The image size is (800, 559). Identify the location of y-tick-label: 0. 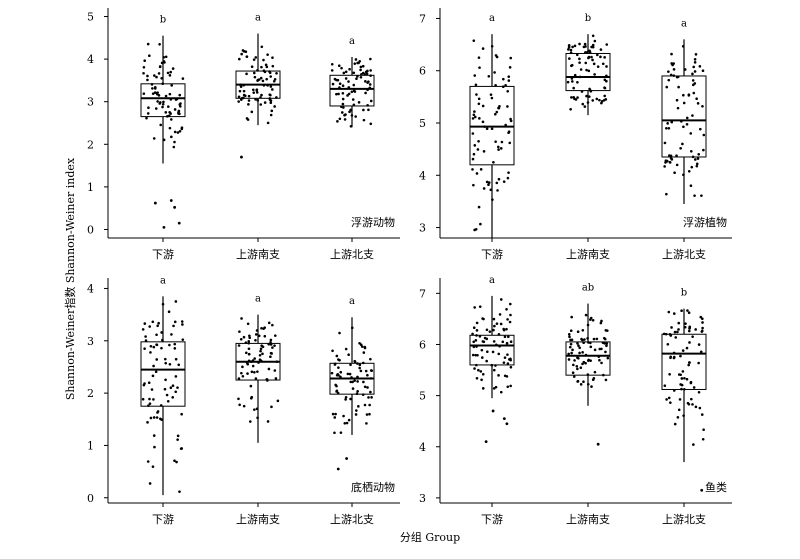
(90, 229).